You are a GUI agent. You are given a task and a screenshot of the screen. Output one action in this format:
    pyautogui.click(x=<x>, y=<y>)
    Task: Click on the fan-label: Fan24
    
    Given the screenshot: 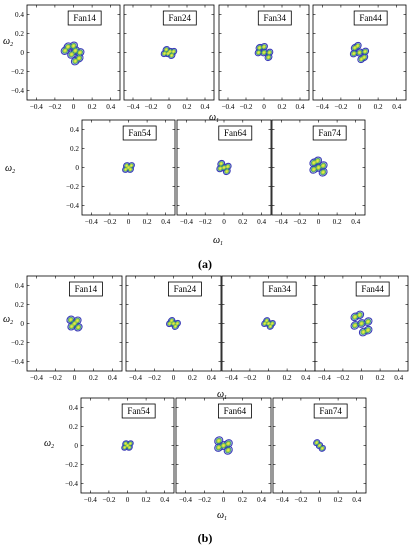 What is the action you would take?
    pyautogui.click(x=180, y=18)
    